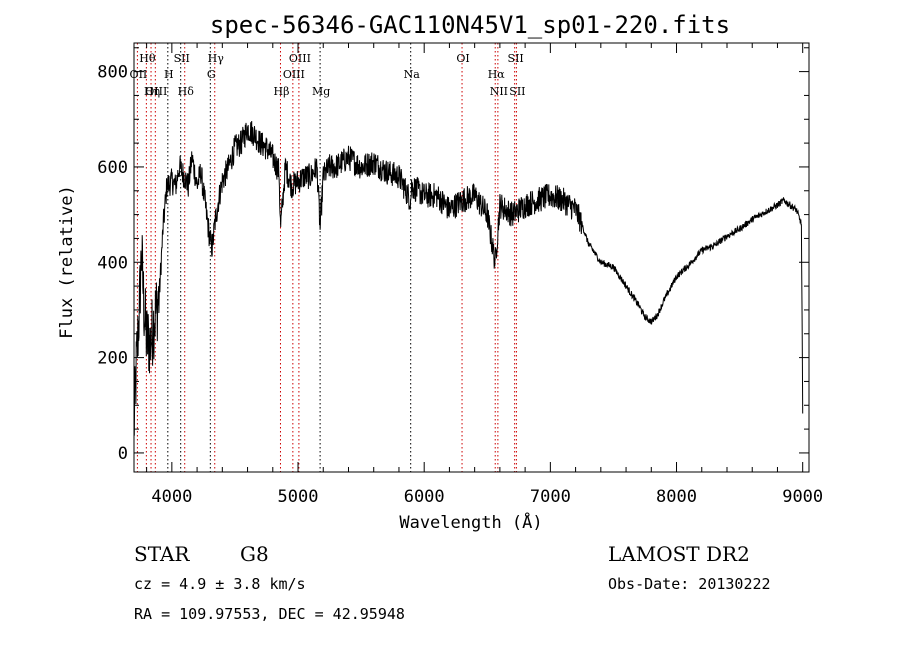  Describe the element at coordinates (152, 91) in the screenshot. I see `spectral-line-label: Hη` at that location.